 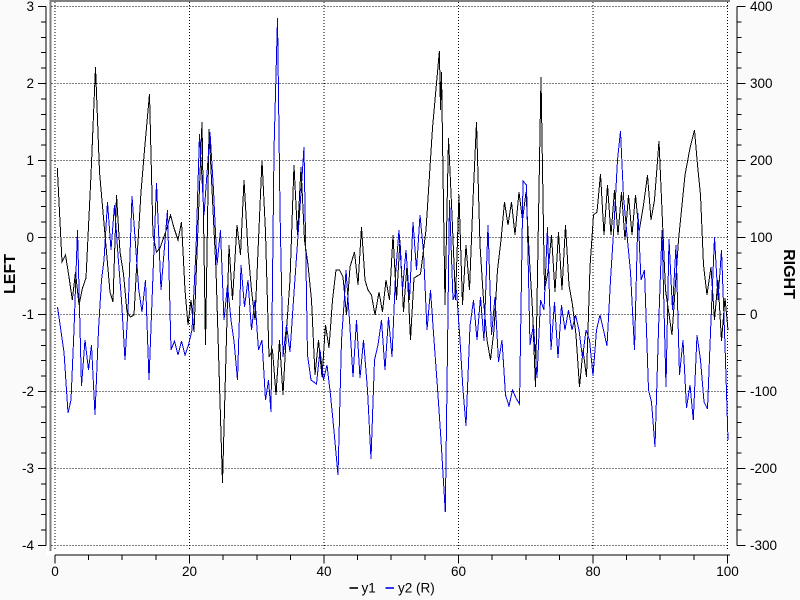 I want to click on svg-text: y1, so click(x=369, y=588).